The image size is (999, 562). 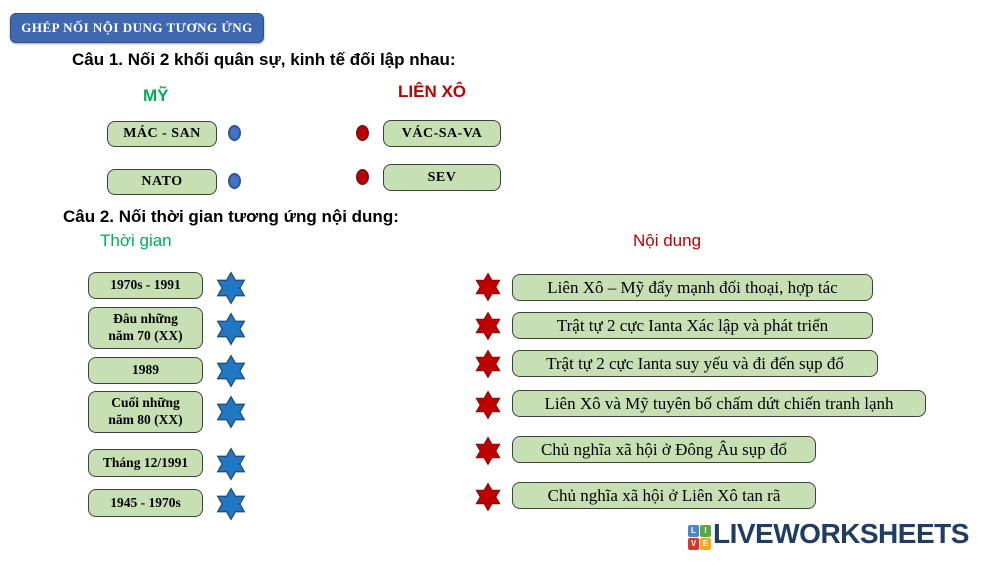 What do you see at coordinates (664, 495) in the screenshot?
I see `content-box: Chủ nghĩa xã hội ở Liên Xô tan rã` at bounding box center [664, 495].